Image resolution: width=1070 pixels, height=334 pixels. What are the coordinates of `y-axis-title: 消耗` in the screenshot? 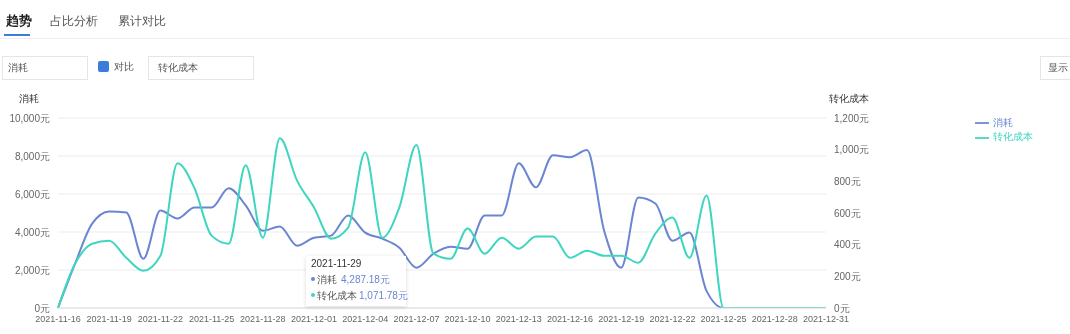 It's located at (29, 99).